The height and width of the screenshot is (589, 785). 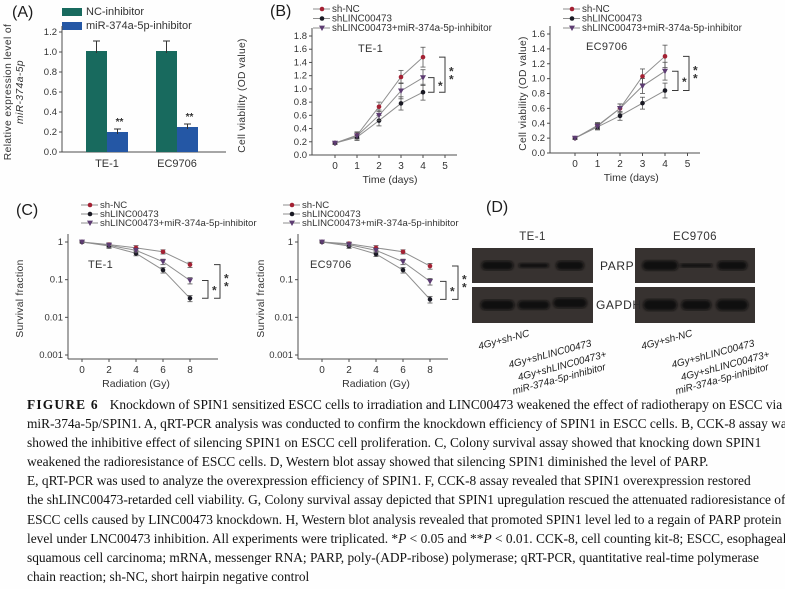 I want to click on significance-marker: **, so click(x=120, y=122).